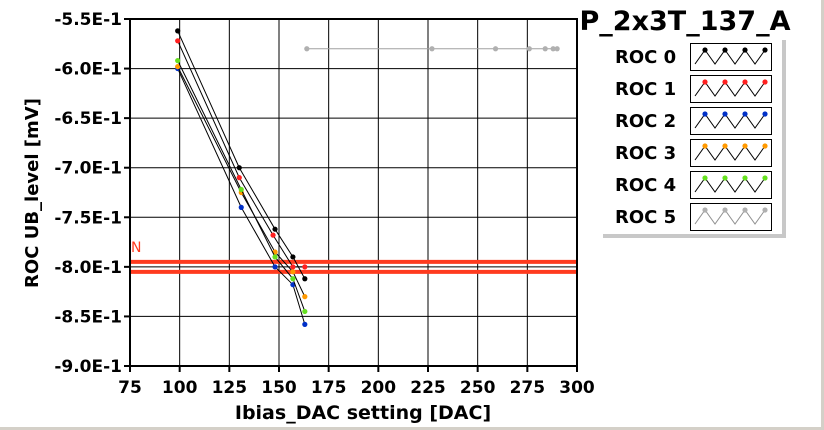 This screenshot has width=824, height=430. What do you see at coordinates (692, 185) in the screenshot?
I see `legend-item-roc4: ROC 4` at bounding box center [692, 185].